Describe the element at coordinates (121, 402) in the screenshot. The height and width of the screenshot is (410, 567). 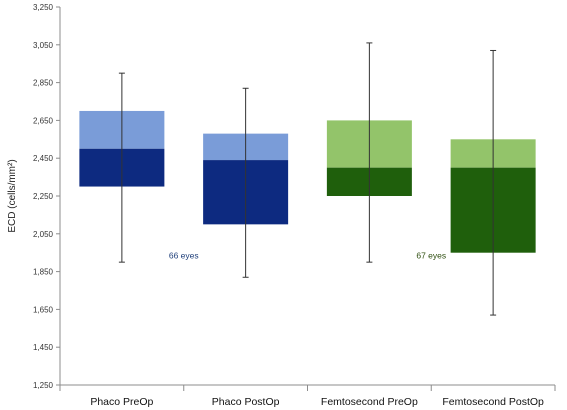
I see `x-category-label: Phaco PreOp` at that location.